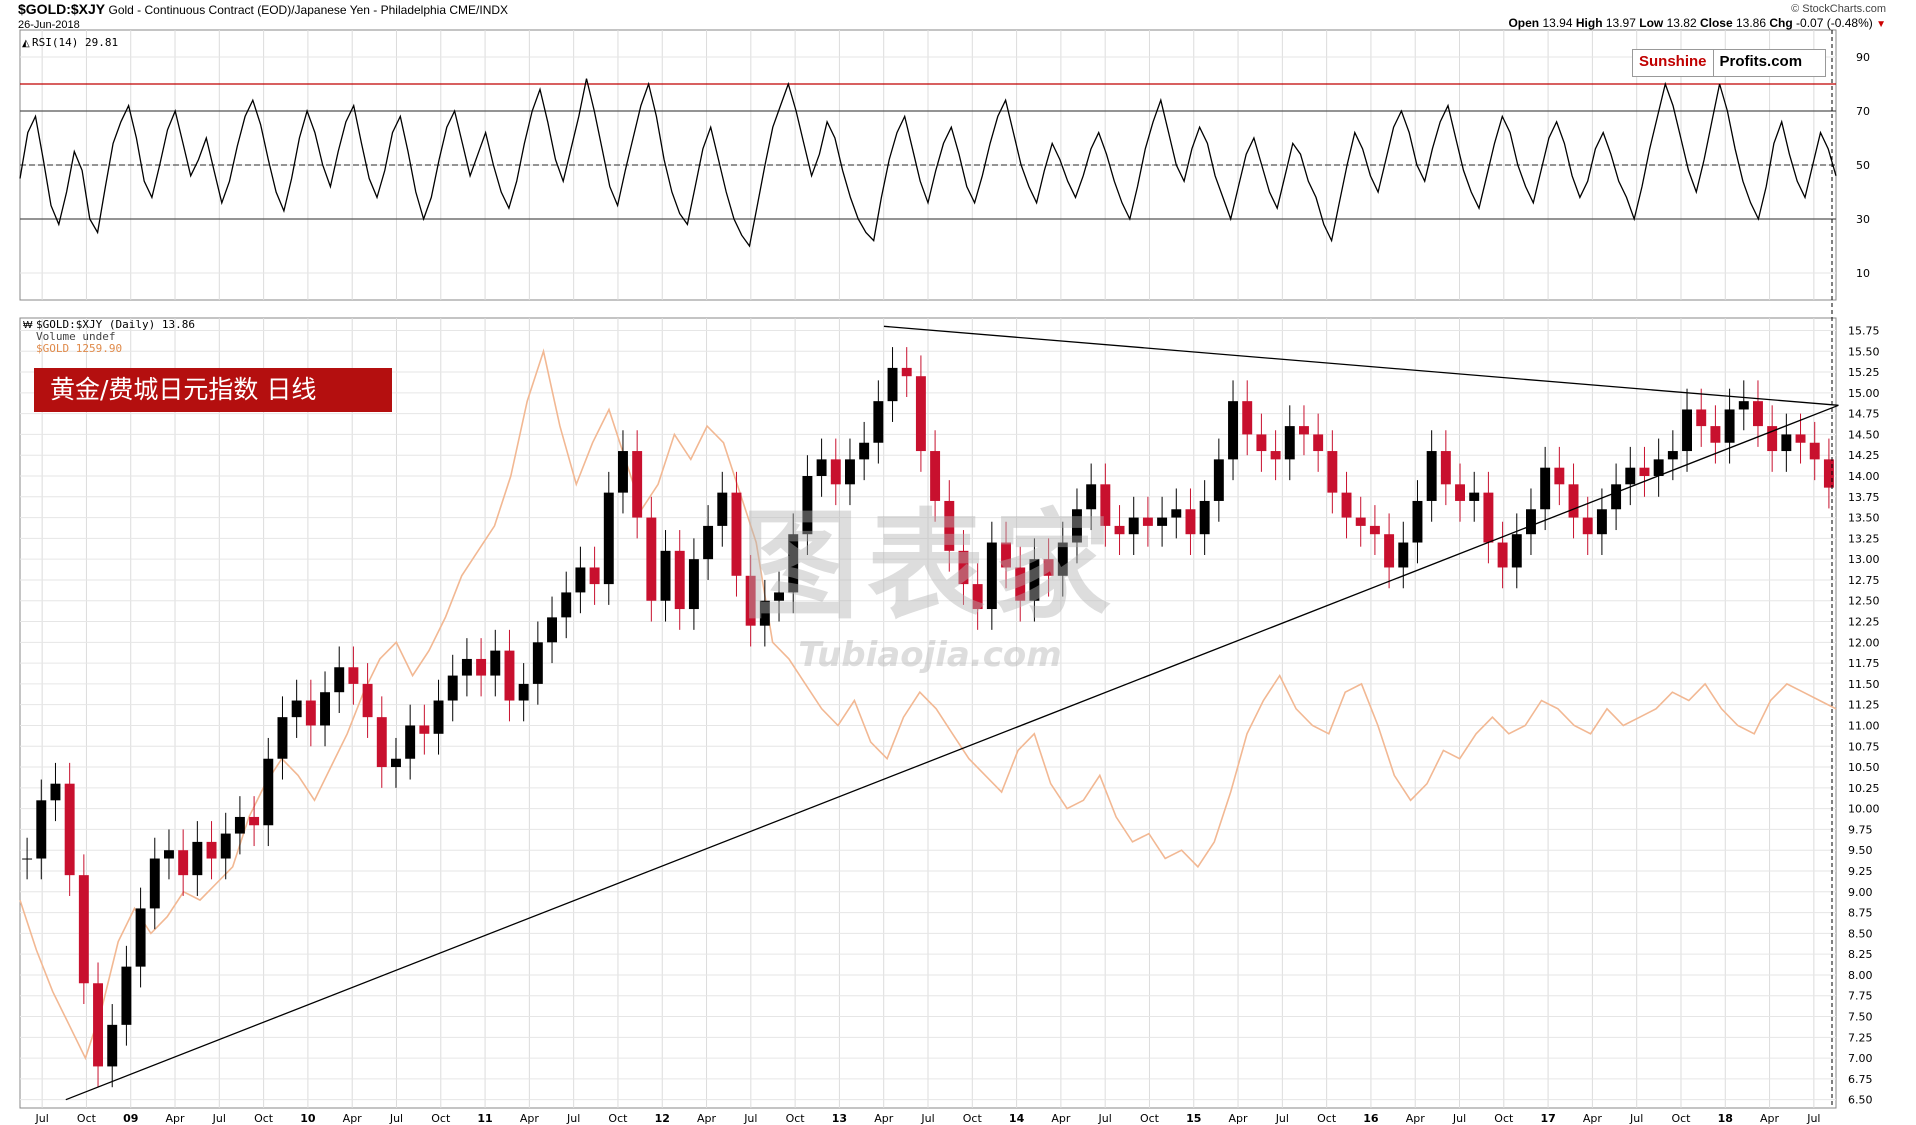 Image resolution: width=1916 pixels, height=1125 pixels. I want to click on price-y-tick-label: 13.75, so click(1864, 497).